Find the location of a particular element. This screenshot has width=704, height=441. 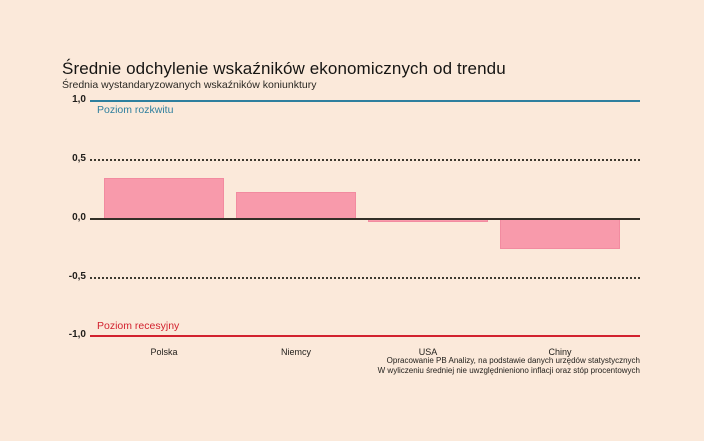

y-tick-label-1_0: 1,0 is located at coordinates (79, 100).